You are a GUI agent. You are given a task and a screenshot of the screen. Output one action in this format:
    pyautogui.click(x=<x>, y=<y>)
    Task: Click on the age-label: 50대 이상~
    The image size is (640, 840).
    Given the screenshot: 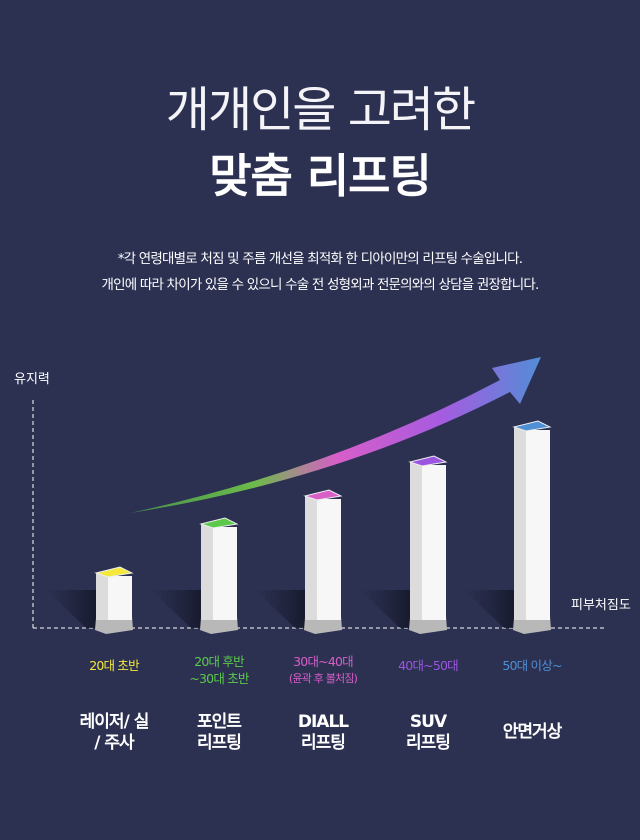 What is the action you would take?
    pyautogui.click(x=532, y=665)
    